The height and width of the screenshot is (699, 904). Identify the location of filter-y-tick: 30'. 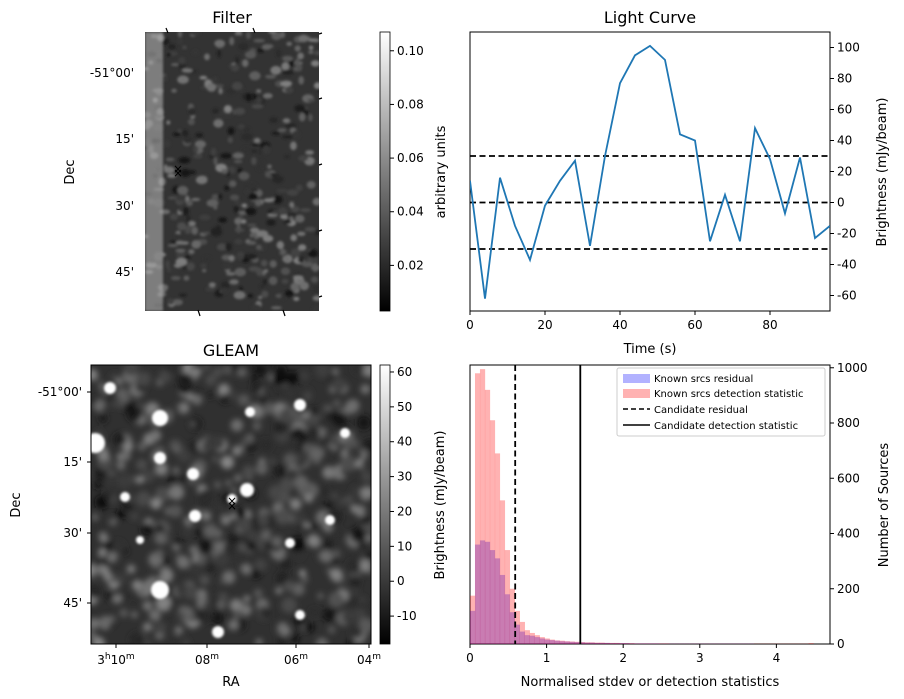
(124, 206).